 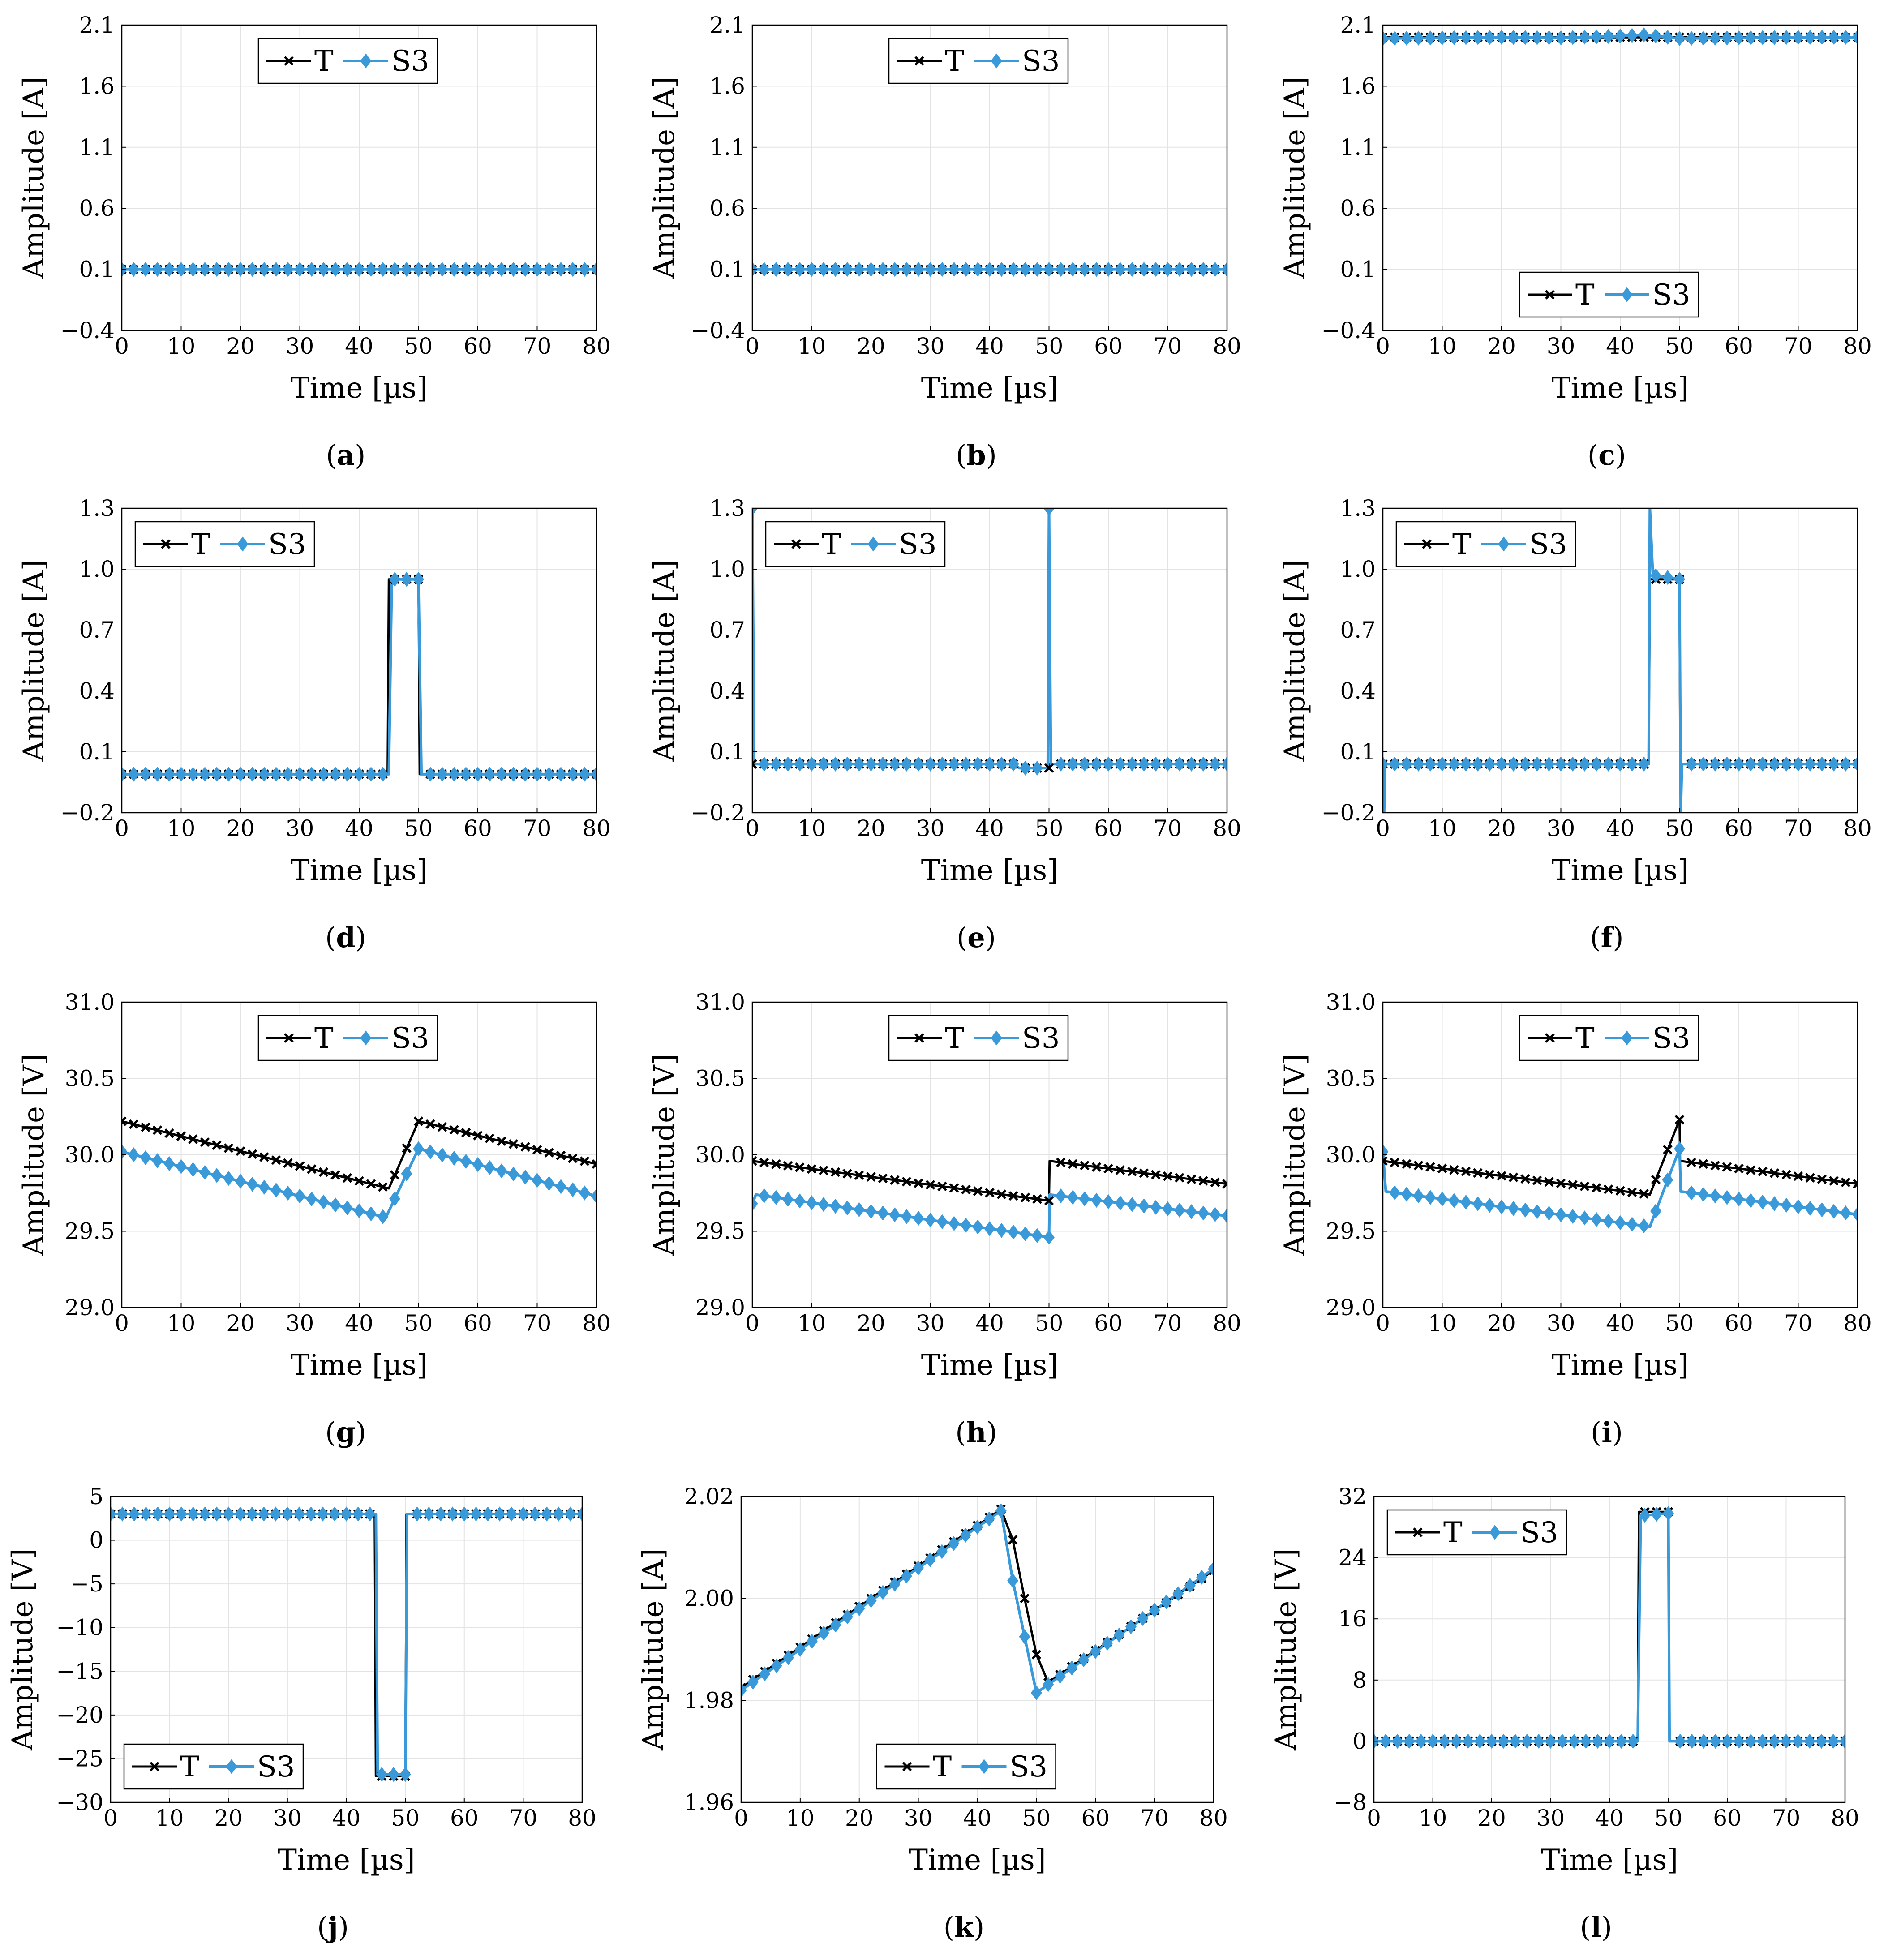 I want to click on legend-marker-T, so click(x=166, y=544).